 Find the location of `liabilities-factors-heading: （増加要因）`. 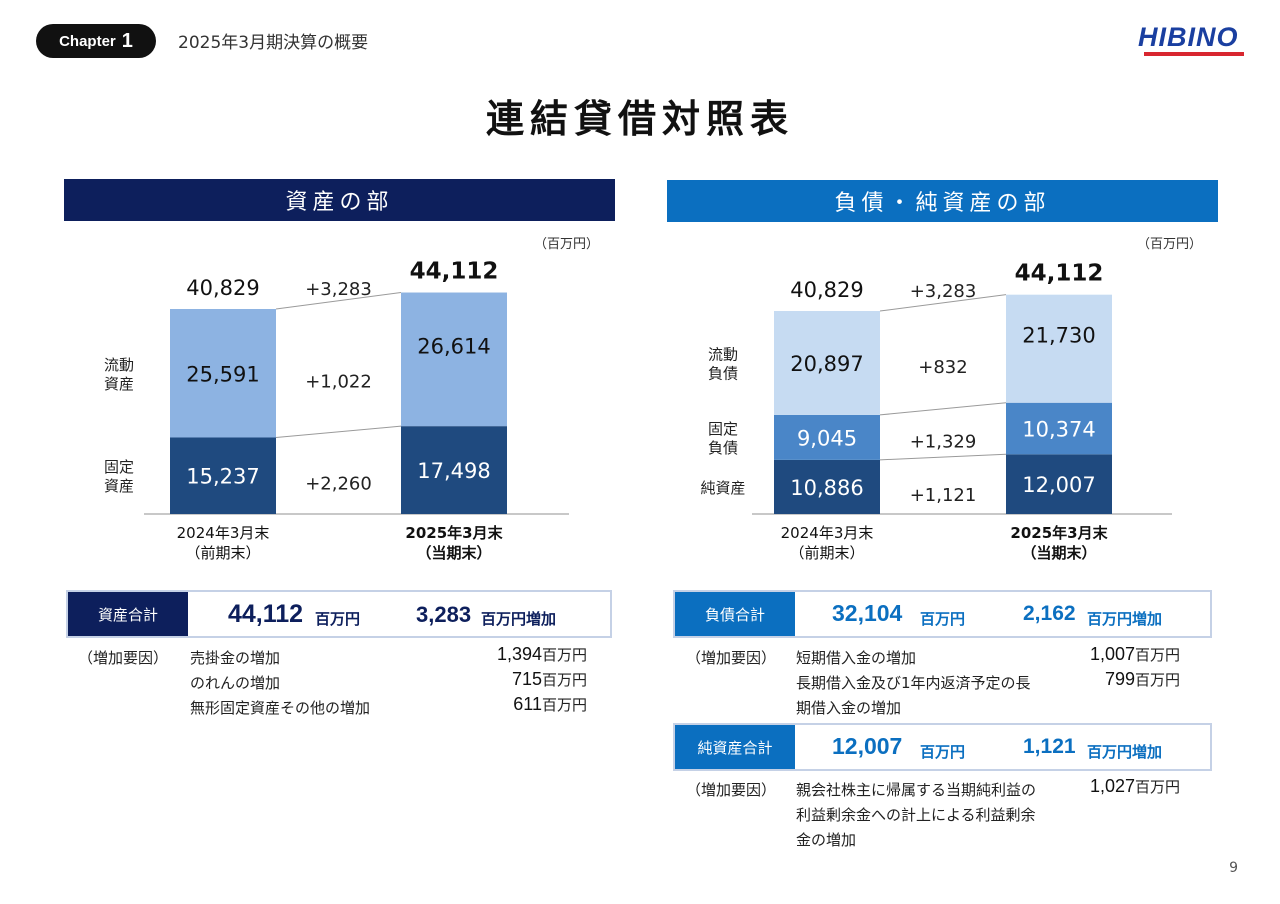

liabilities-factors-heading: （増加要因） is located at coordinates (731, 658).